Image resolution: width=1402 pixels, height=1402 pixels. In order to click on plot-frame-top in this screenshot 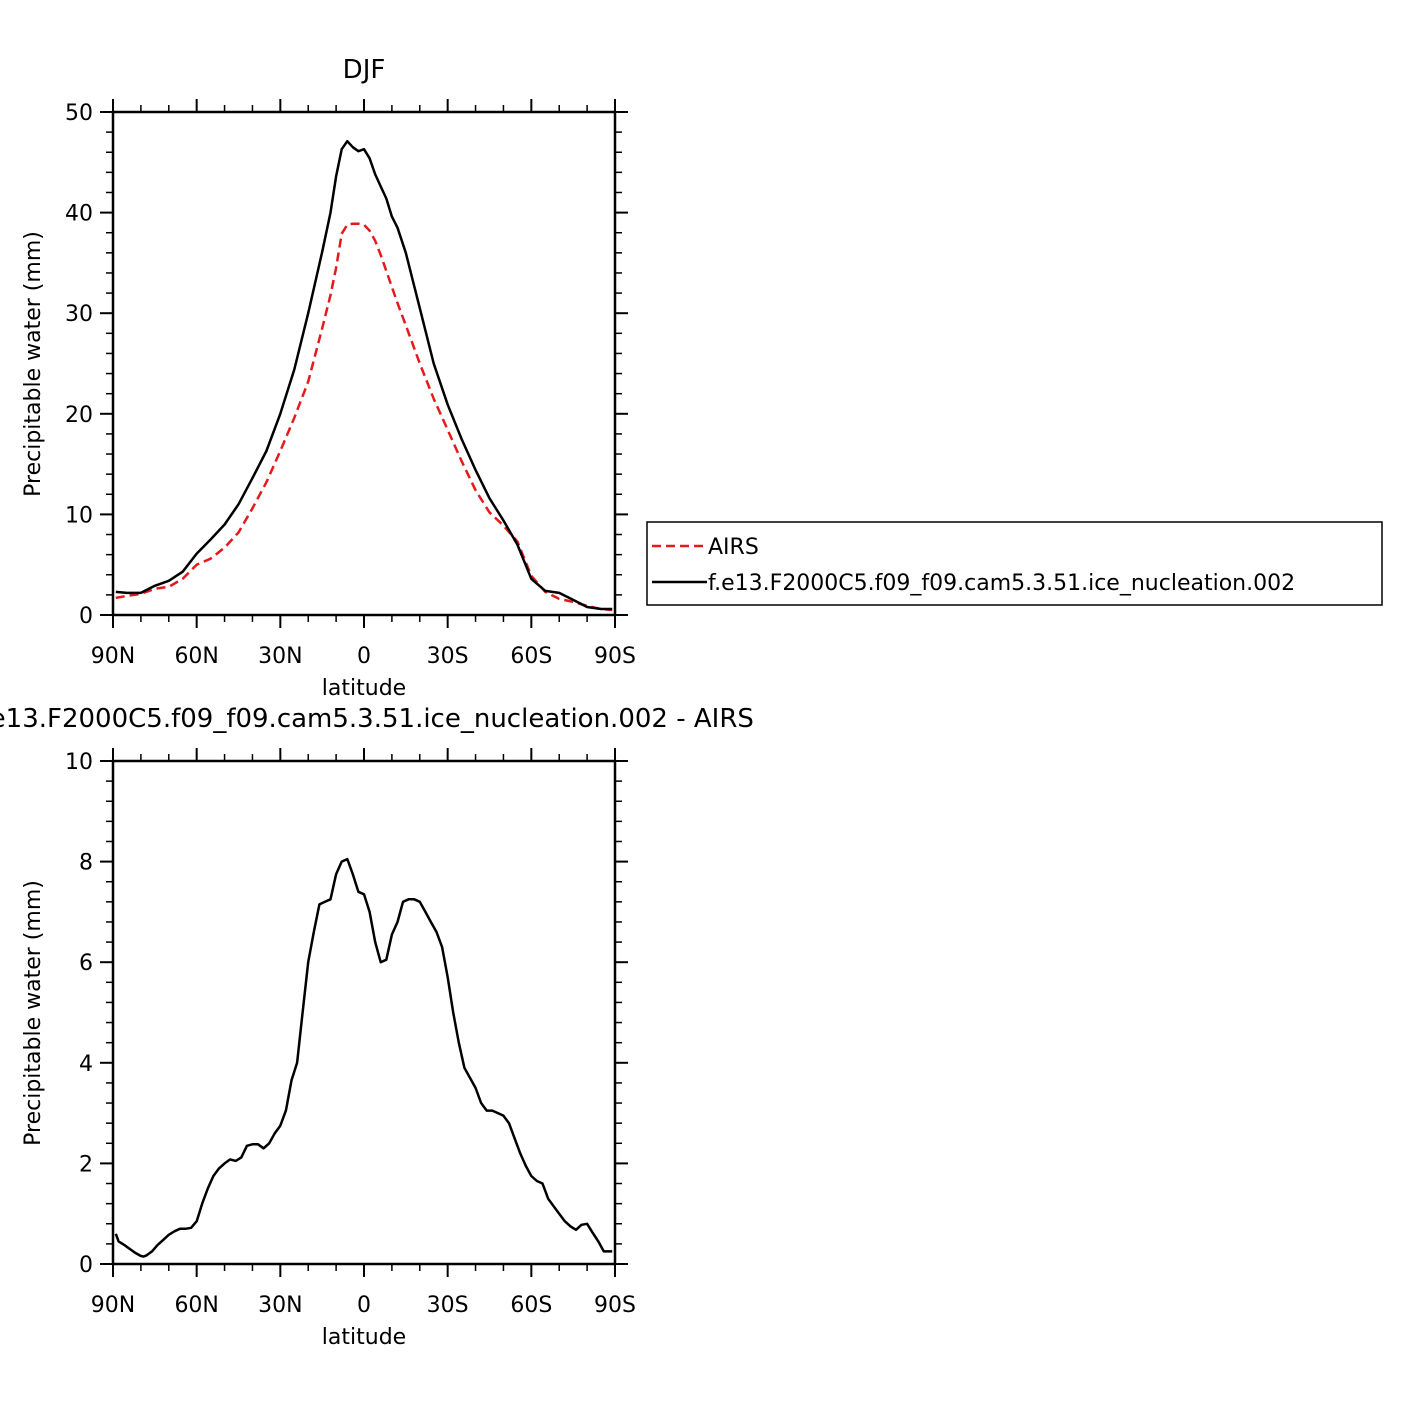, I will do `click(364, 363)`.